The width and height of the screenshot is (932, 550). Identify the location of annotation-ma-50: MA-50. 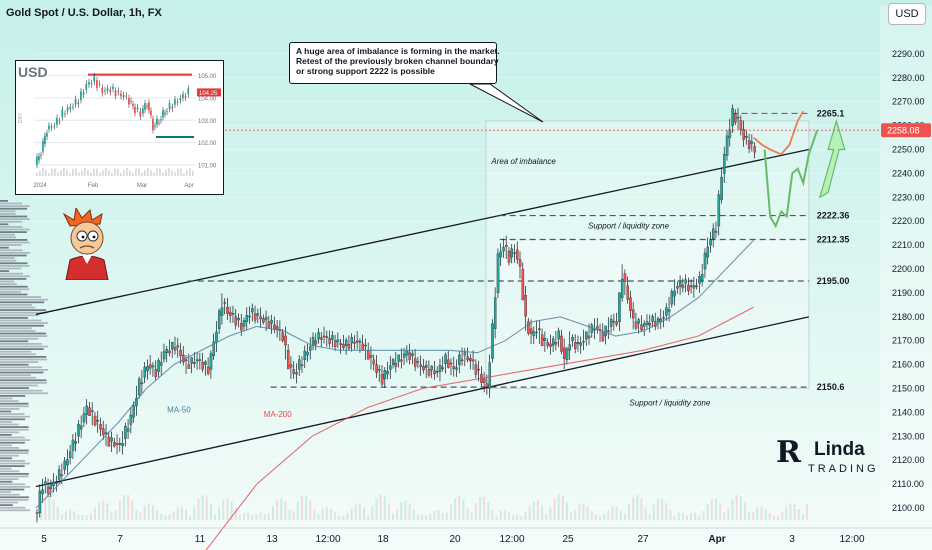
(179, 409).